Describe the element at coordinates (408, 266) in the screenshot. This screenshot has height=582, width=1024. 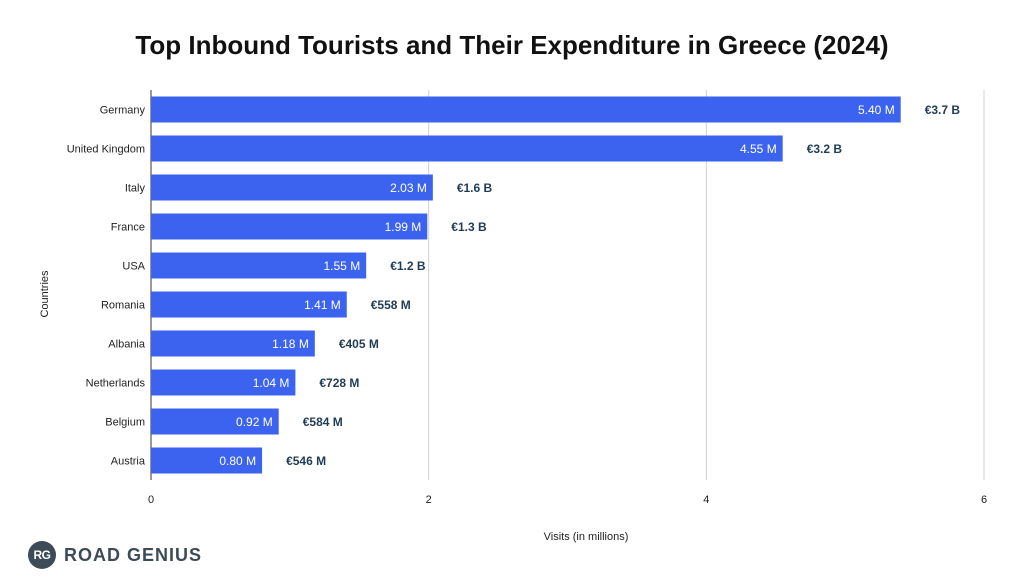
I see `expenditure-label-4: €1.2 B` at that location.